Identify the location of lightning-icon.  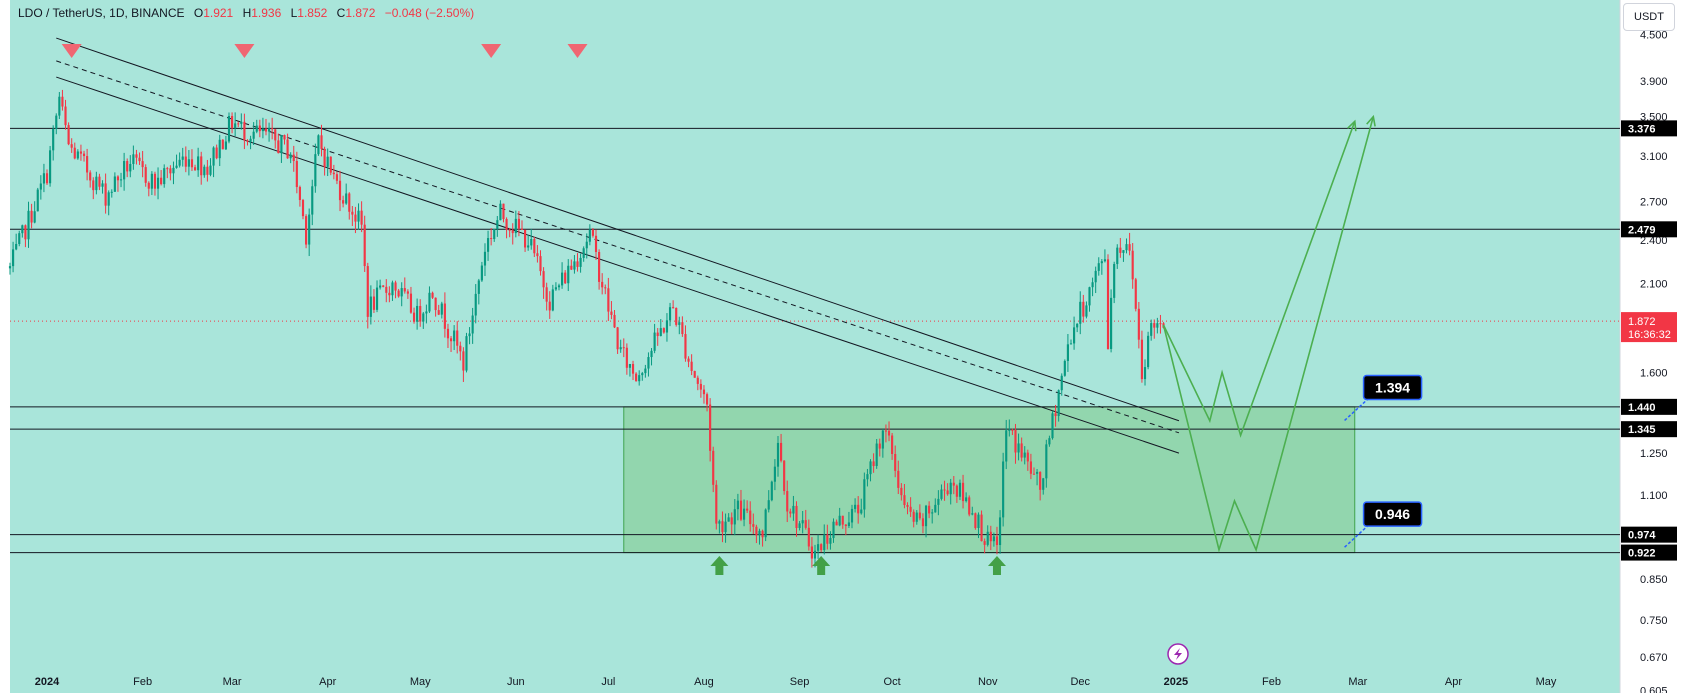
(1178, 654).